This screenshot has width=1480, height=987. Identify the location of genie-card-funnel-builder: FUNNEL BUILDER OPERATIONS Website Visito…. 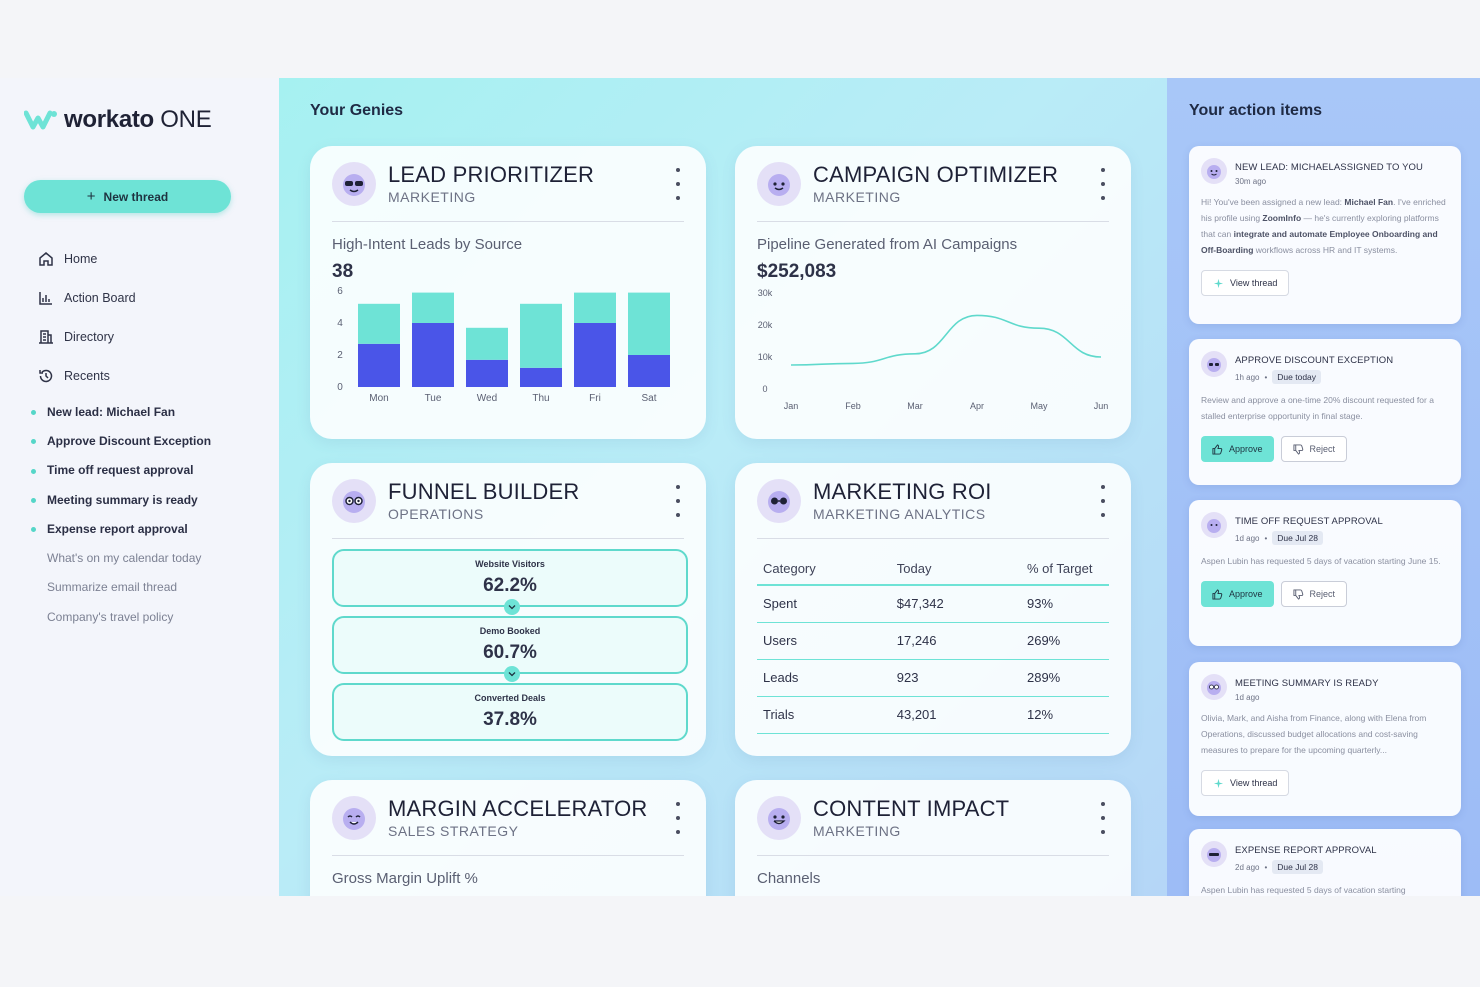
(508, 609).